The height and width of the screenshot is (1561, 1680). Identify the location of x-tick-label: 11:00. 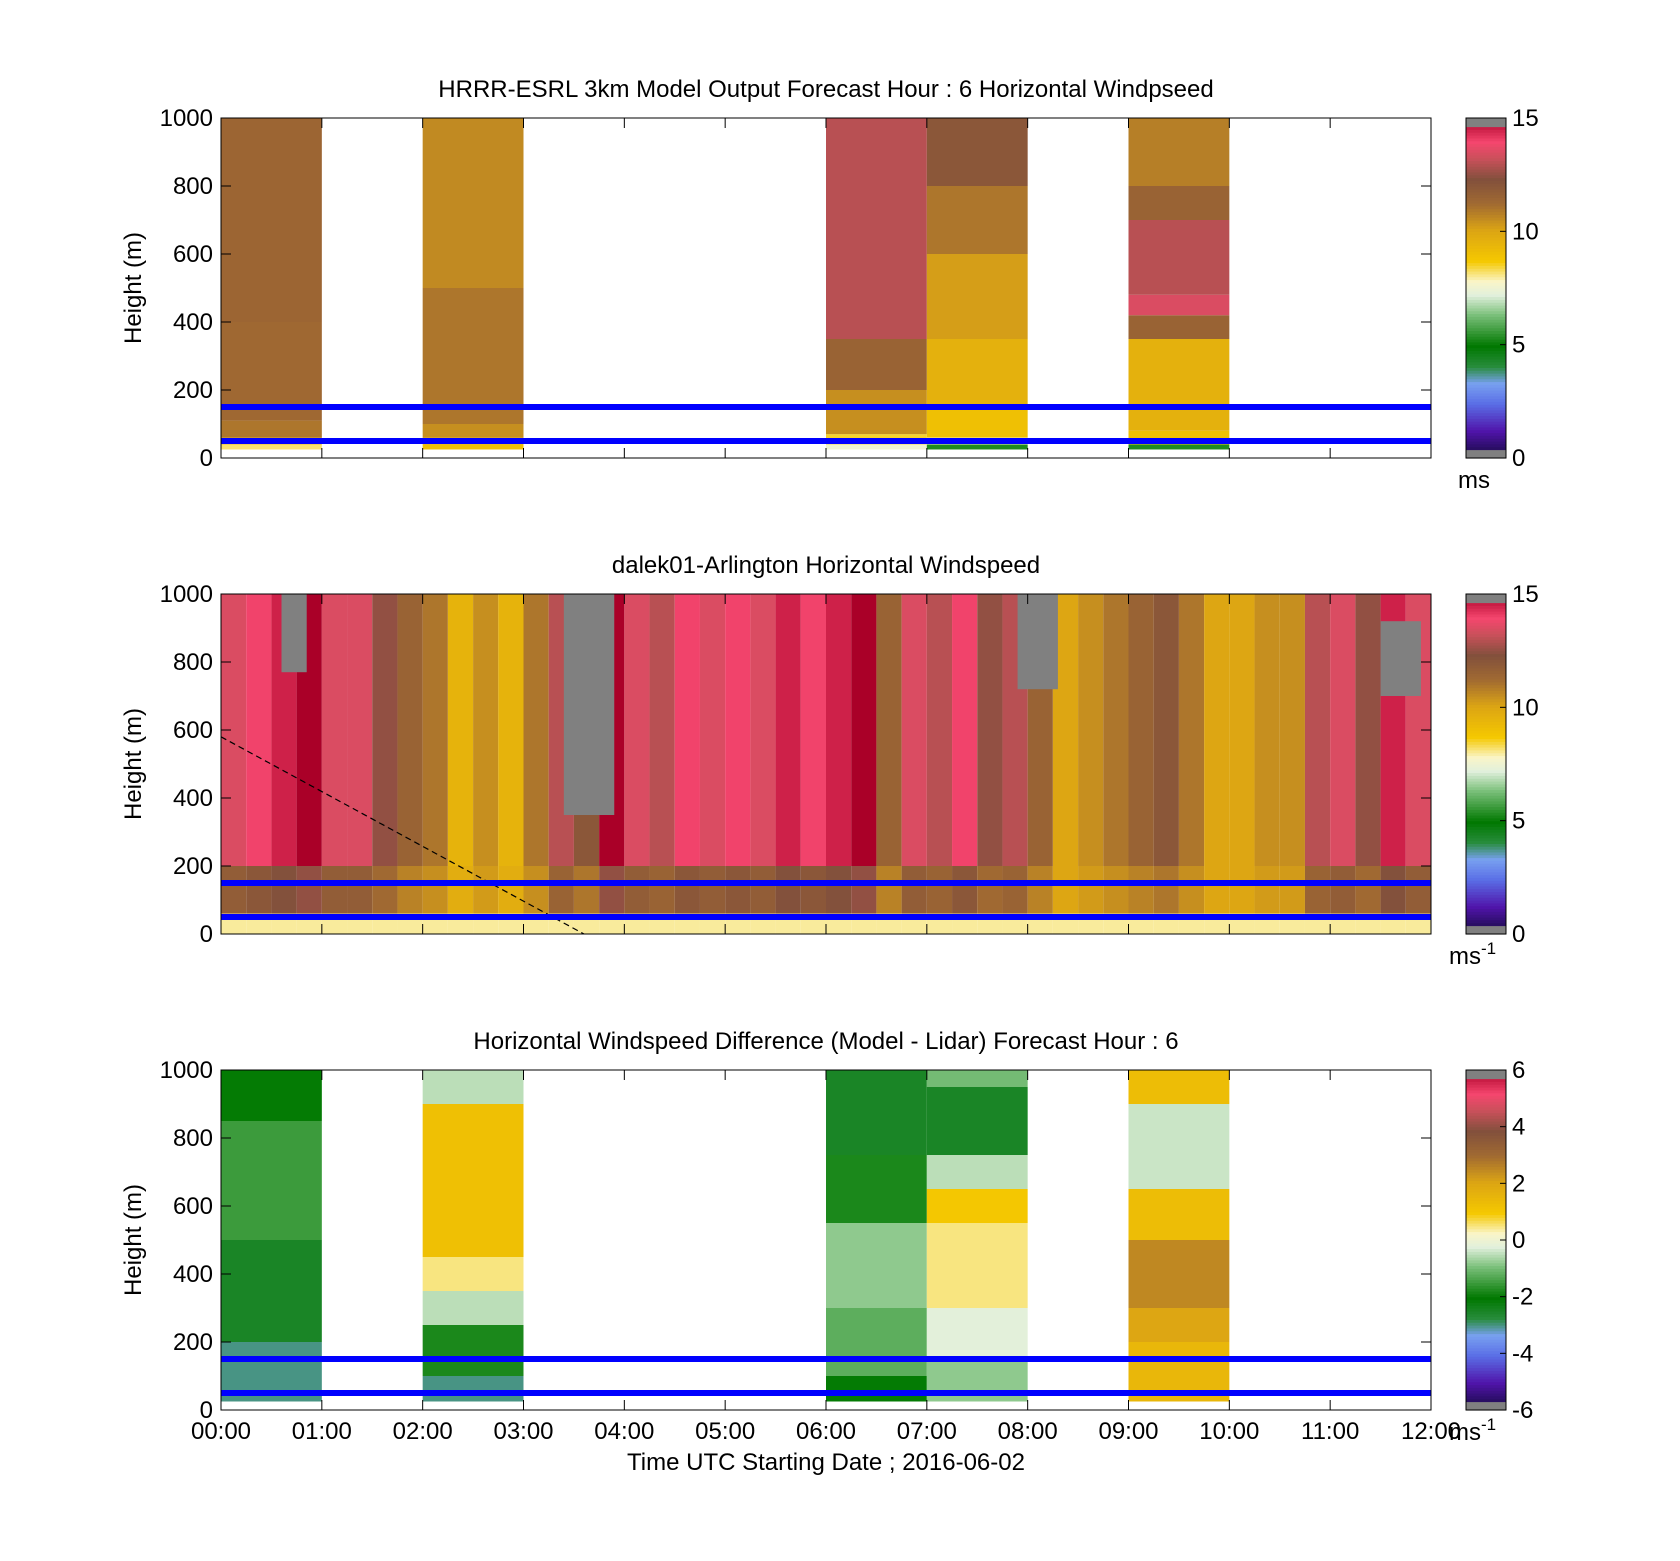
(1330, 1431).